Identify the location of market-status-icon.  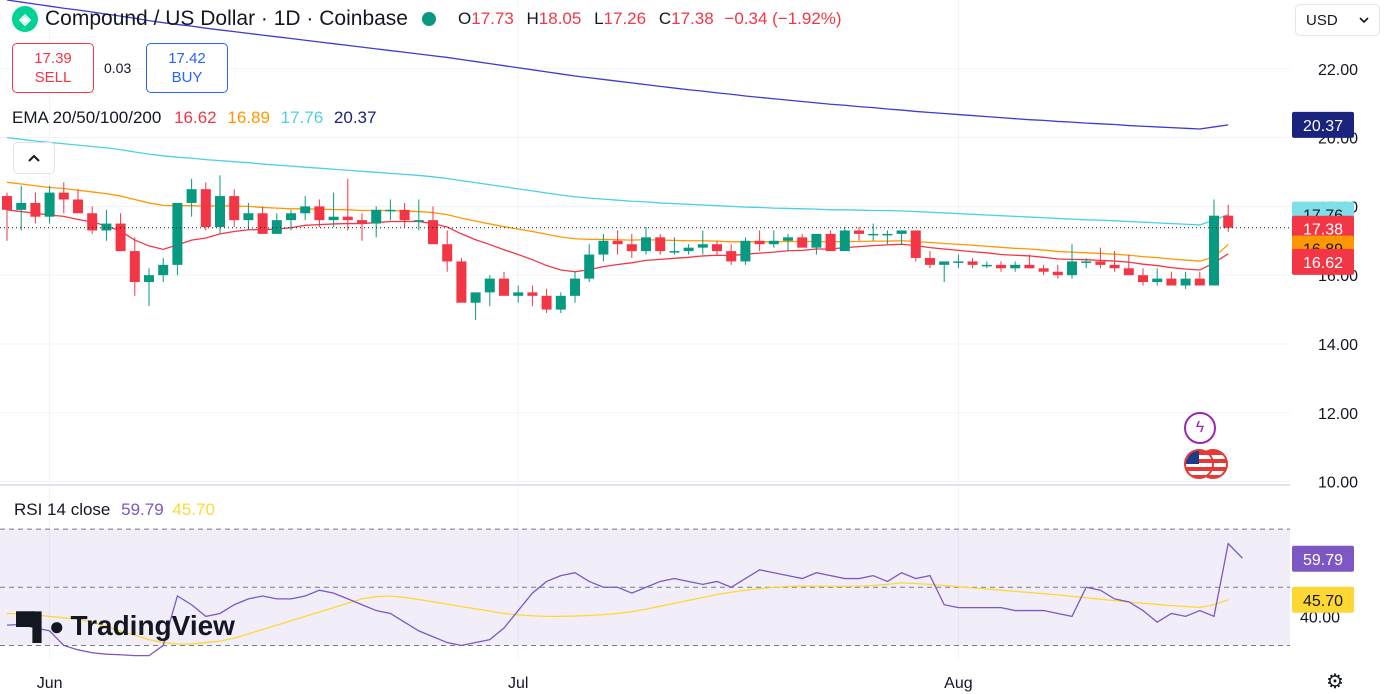
(429, 19).